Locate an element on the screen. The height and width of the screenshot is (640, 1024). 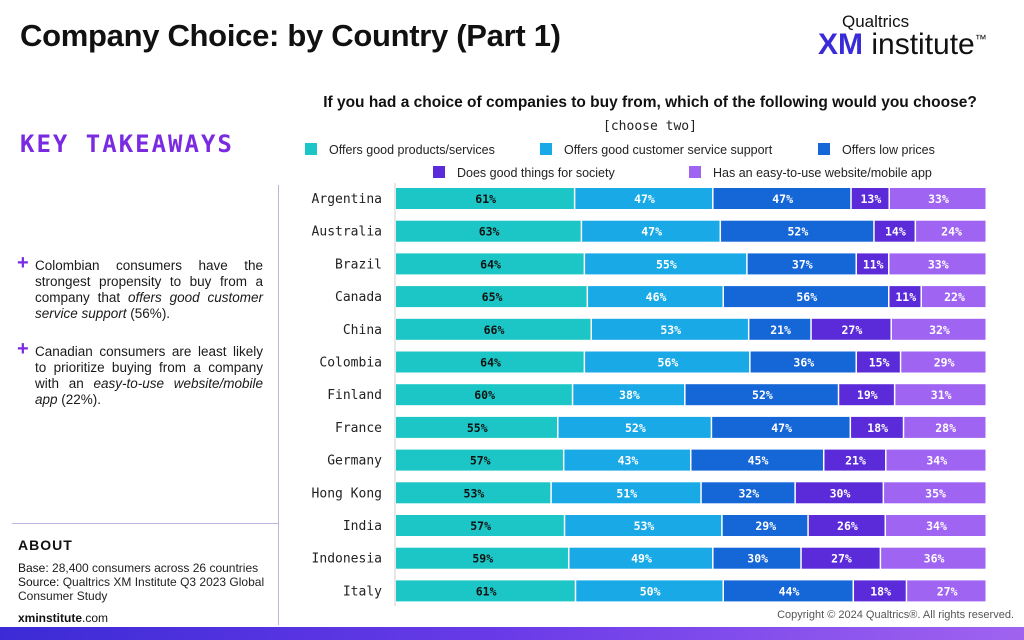
category-label: France is located at coordinates (358, 428).